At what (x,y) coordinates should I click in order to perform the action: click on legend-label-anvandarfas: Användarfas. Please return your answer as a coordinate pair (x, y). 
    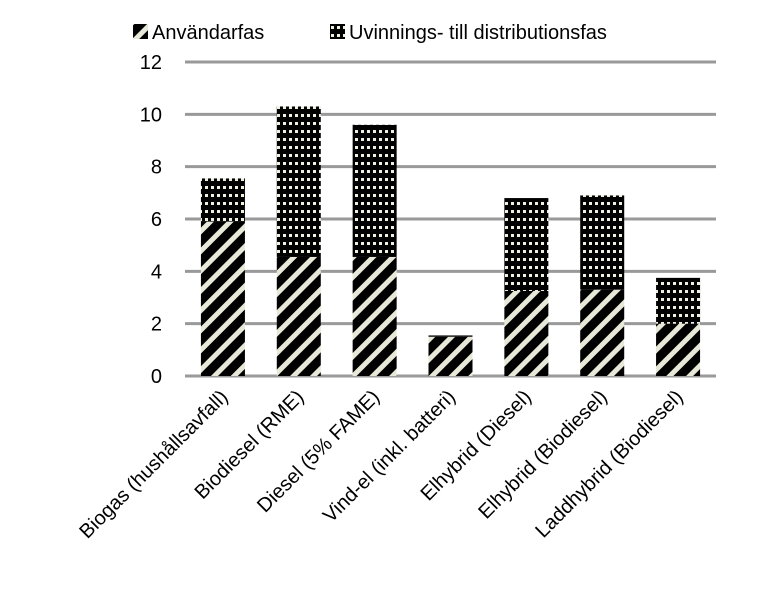
    Looking at the image, I should click on (208, 33).